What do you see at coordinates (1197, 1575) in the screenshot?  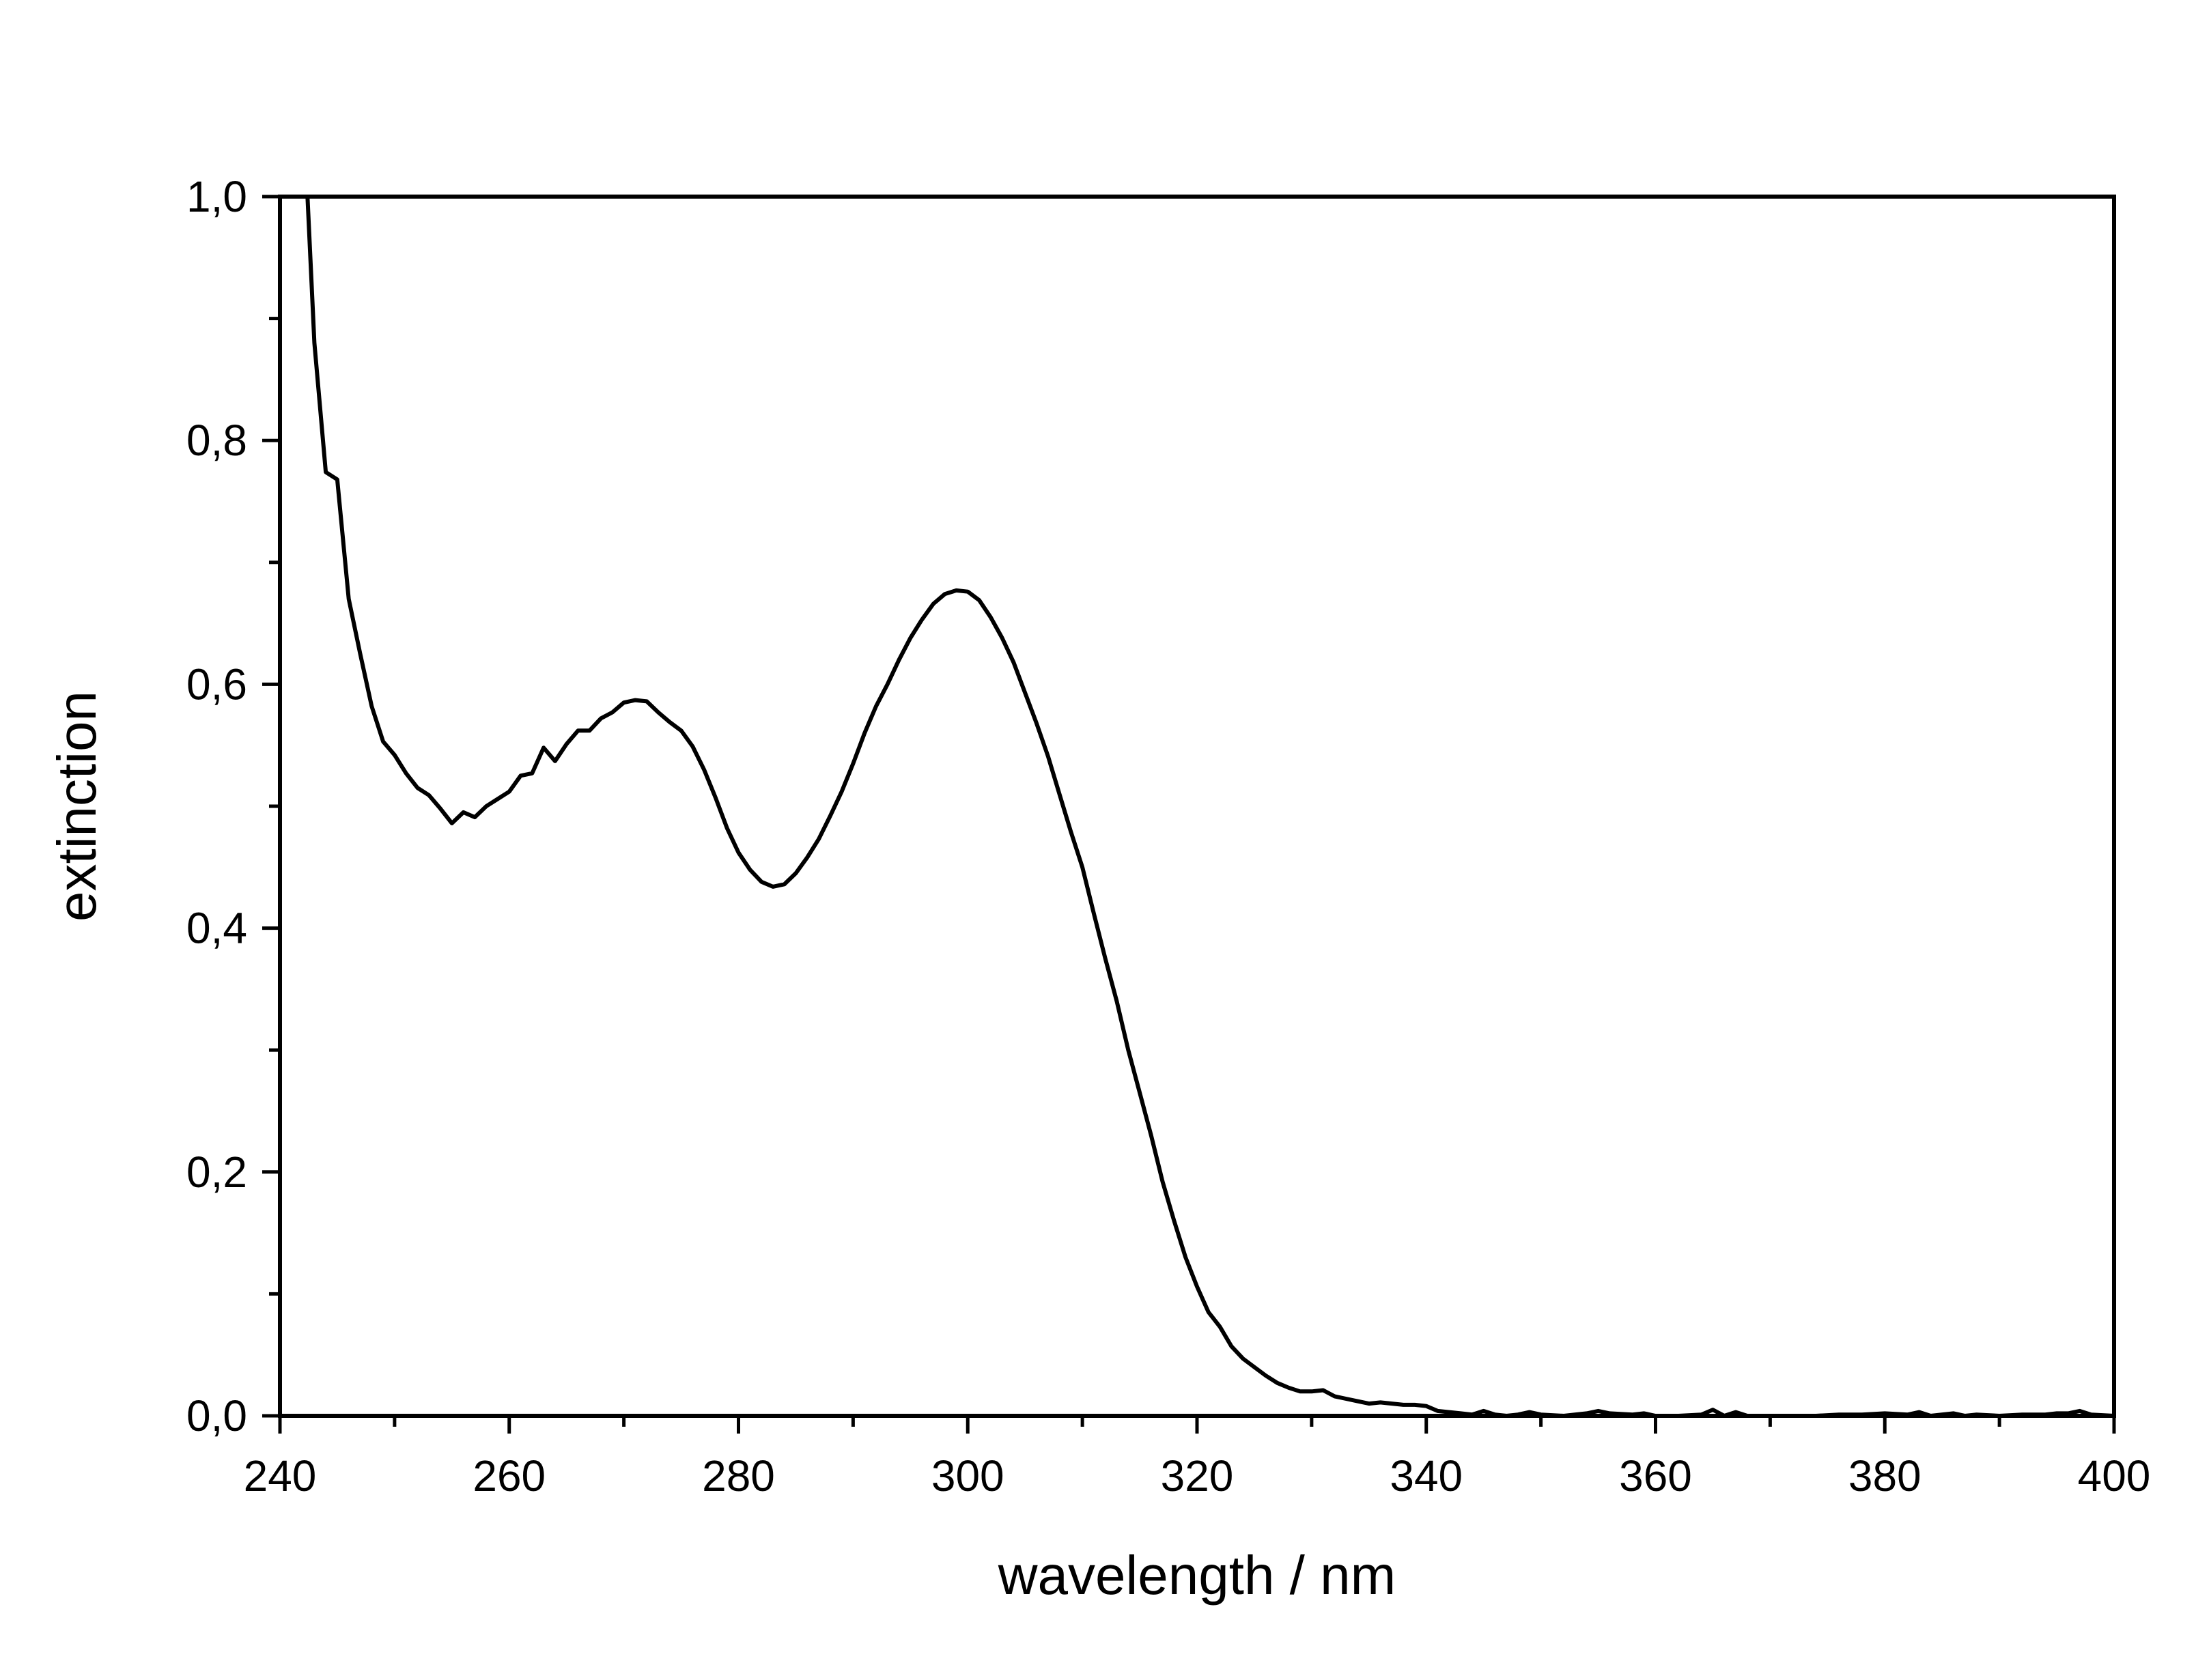 I see `x-axis-label: wavelength / nm` at bounding box center [1197, 1575].